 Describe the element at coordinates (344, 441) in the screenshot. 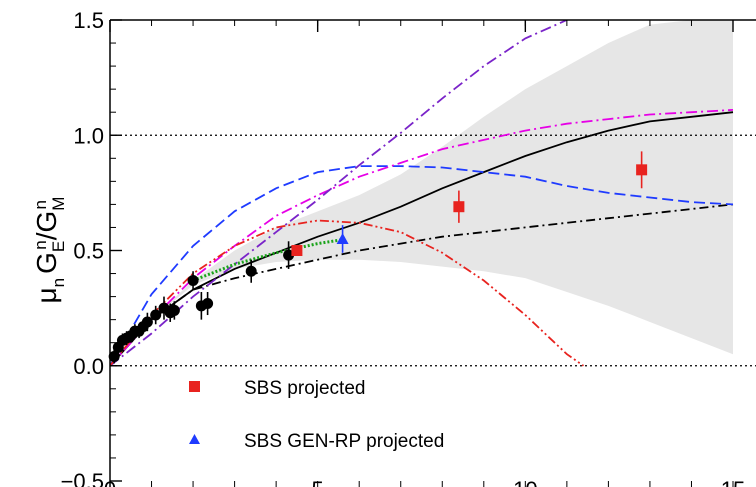

I see `legend-label-gen-rp: SBS GEN-RP projected` at that location.